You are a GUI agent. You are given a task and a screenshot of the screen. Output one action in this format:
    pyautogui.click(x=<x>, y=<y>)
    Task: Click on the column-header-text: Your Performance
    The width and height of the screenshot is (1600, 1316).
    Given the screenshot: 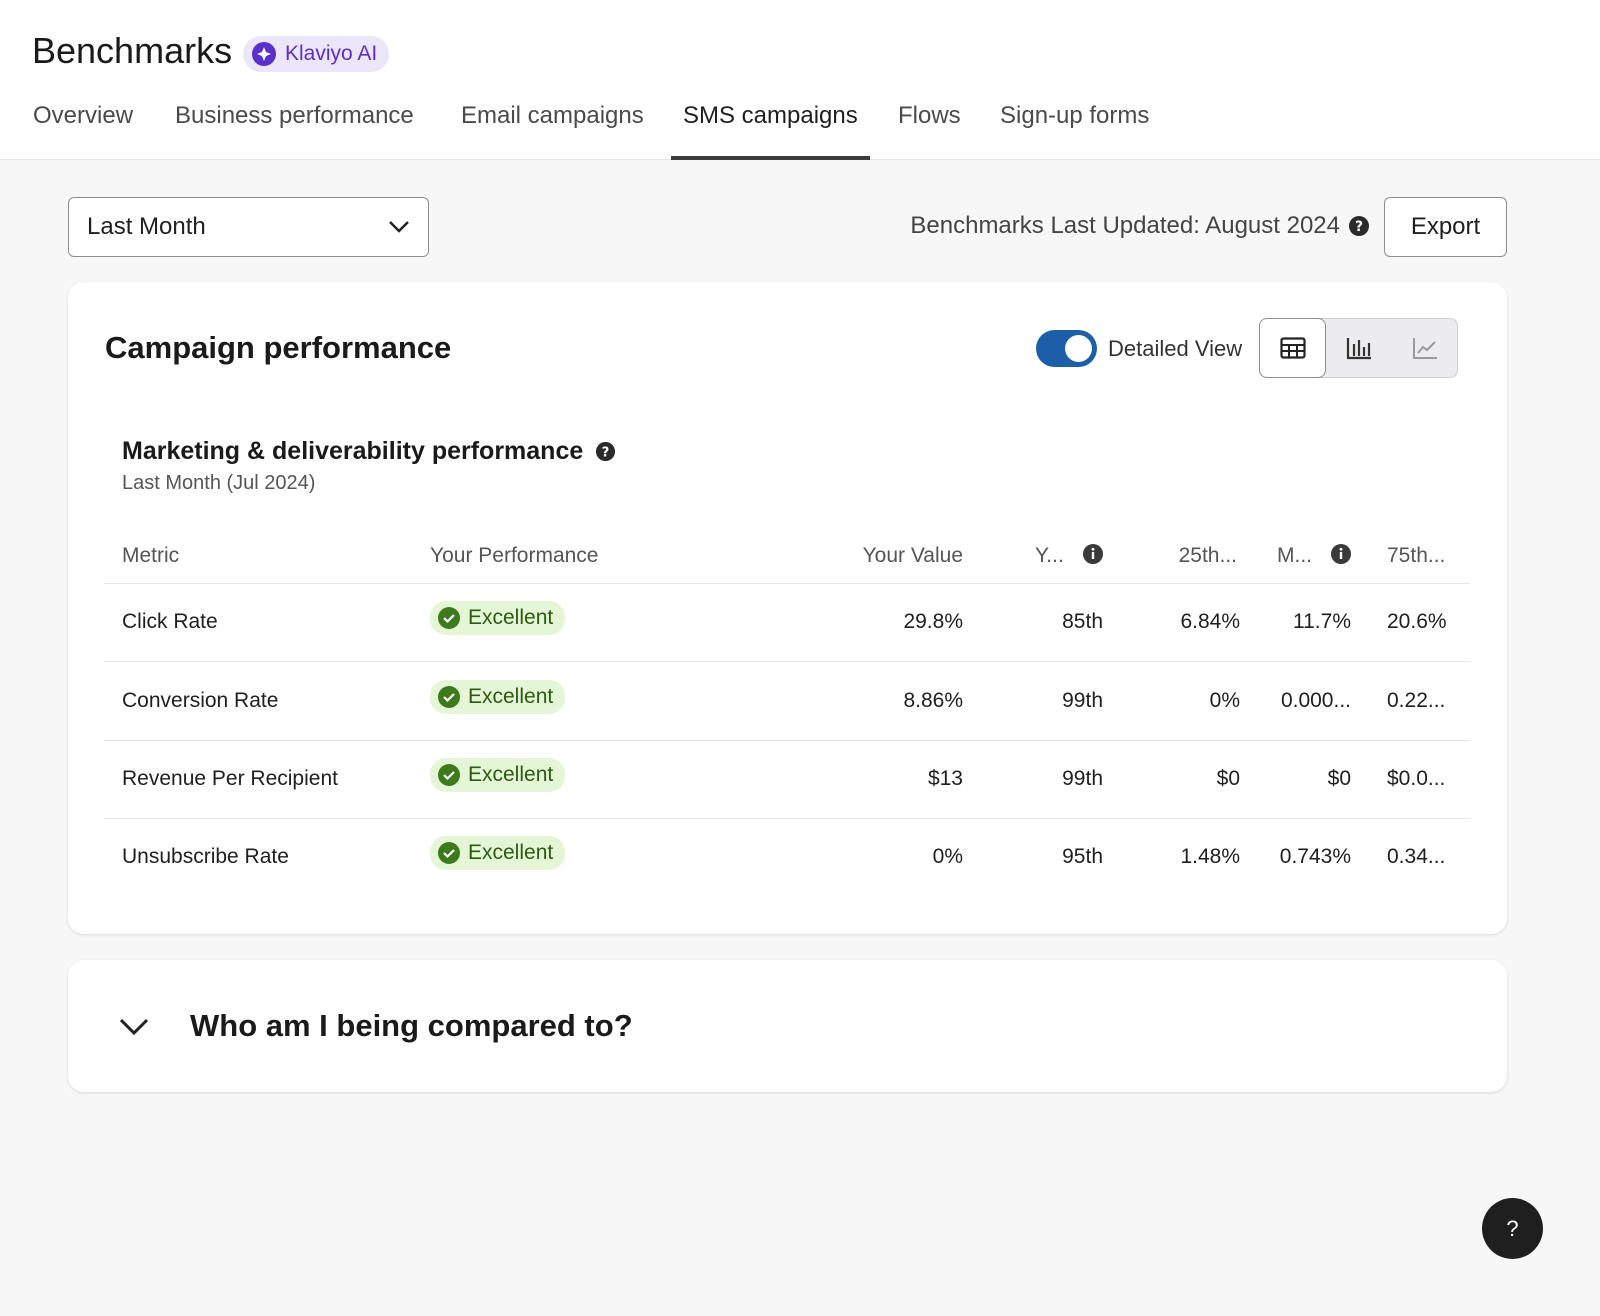 What is the action you would take?
    pyautogui.click(x=514, y=555)
    